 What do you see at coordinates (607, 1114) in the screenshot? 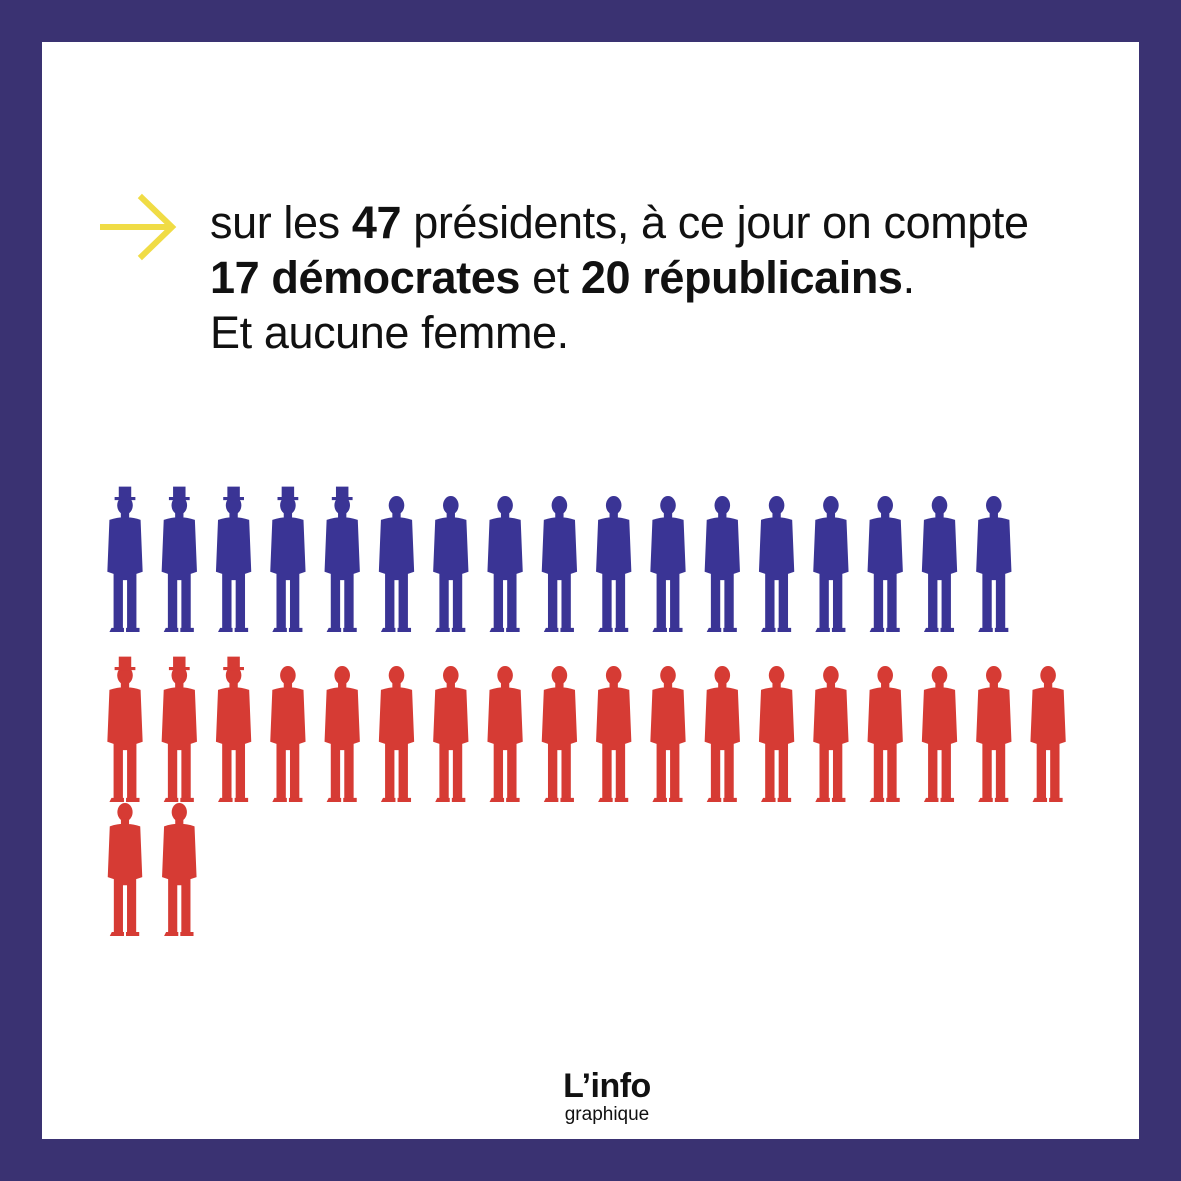
I see `brand-subtitle: graphique` at bounding box center [607, 1114].